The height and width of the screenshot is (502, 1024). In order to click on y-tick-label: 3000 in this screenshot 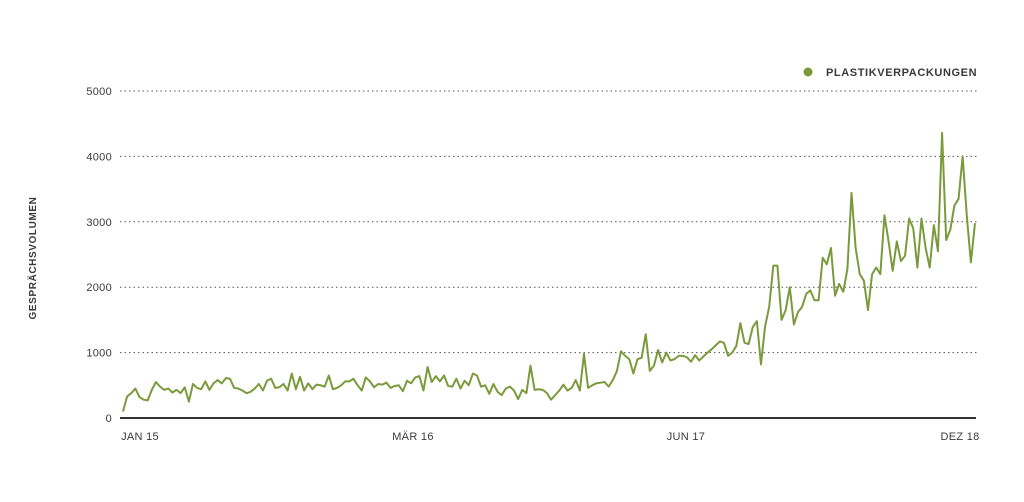, I will do `click(99, 223)`.